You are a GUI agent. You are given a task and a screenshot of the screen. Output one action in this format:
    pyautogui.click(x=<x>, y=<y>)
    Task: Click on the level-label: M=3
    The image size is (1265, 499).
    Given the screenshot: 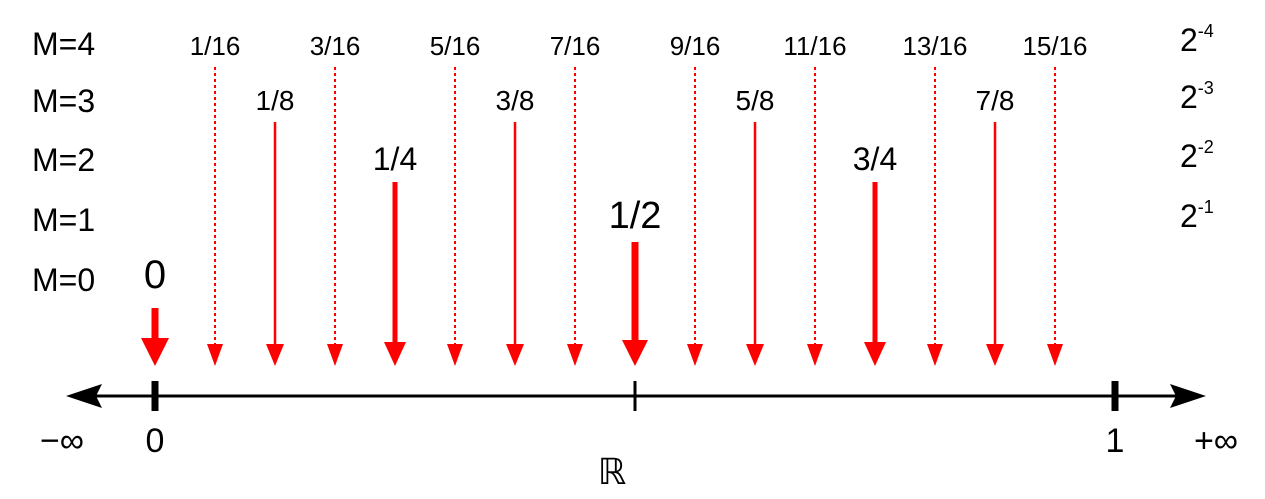 What is the action you would take?
    pyautogui.click(x=63, y=101)
    